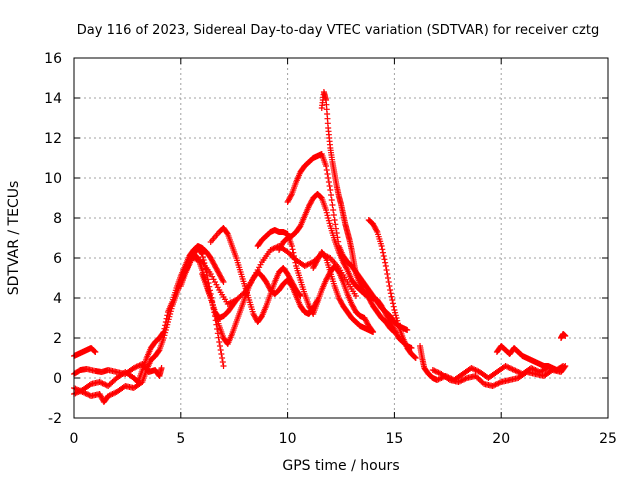 The width and height of the screenshot is (640, 480). I want to click on y-tick-label: 6, so click(57, 259).